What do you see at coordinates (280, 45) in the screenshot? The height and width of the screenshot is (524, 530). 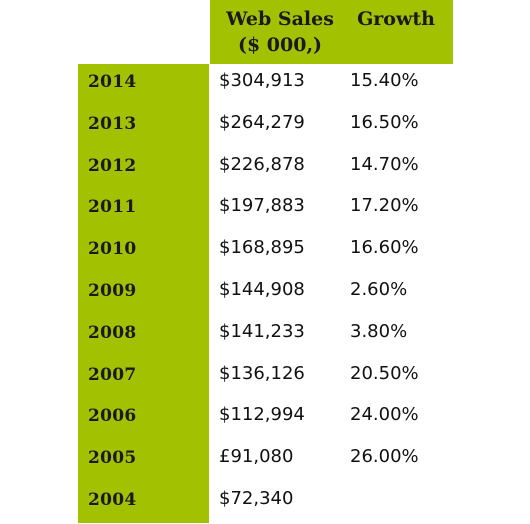 I see `header-web-sales-line2: ($ 000,)` at bounding box center [280, 45].